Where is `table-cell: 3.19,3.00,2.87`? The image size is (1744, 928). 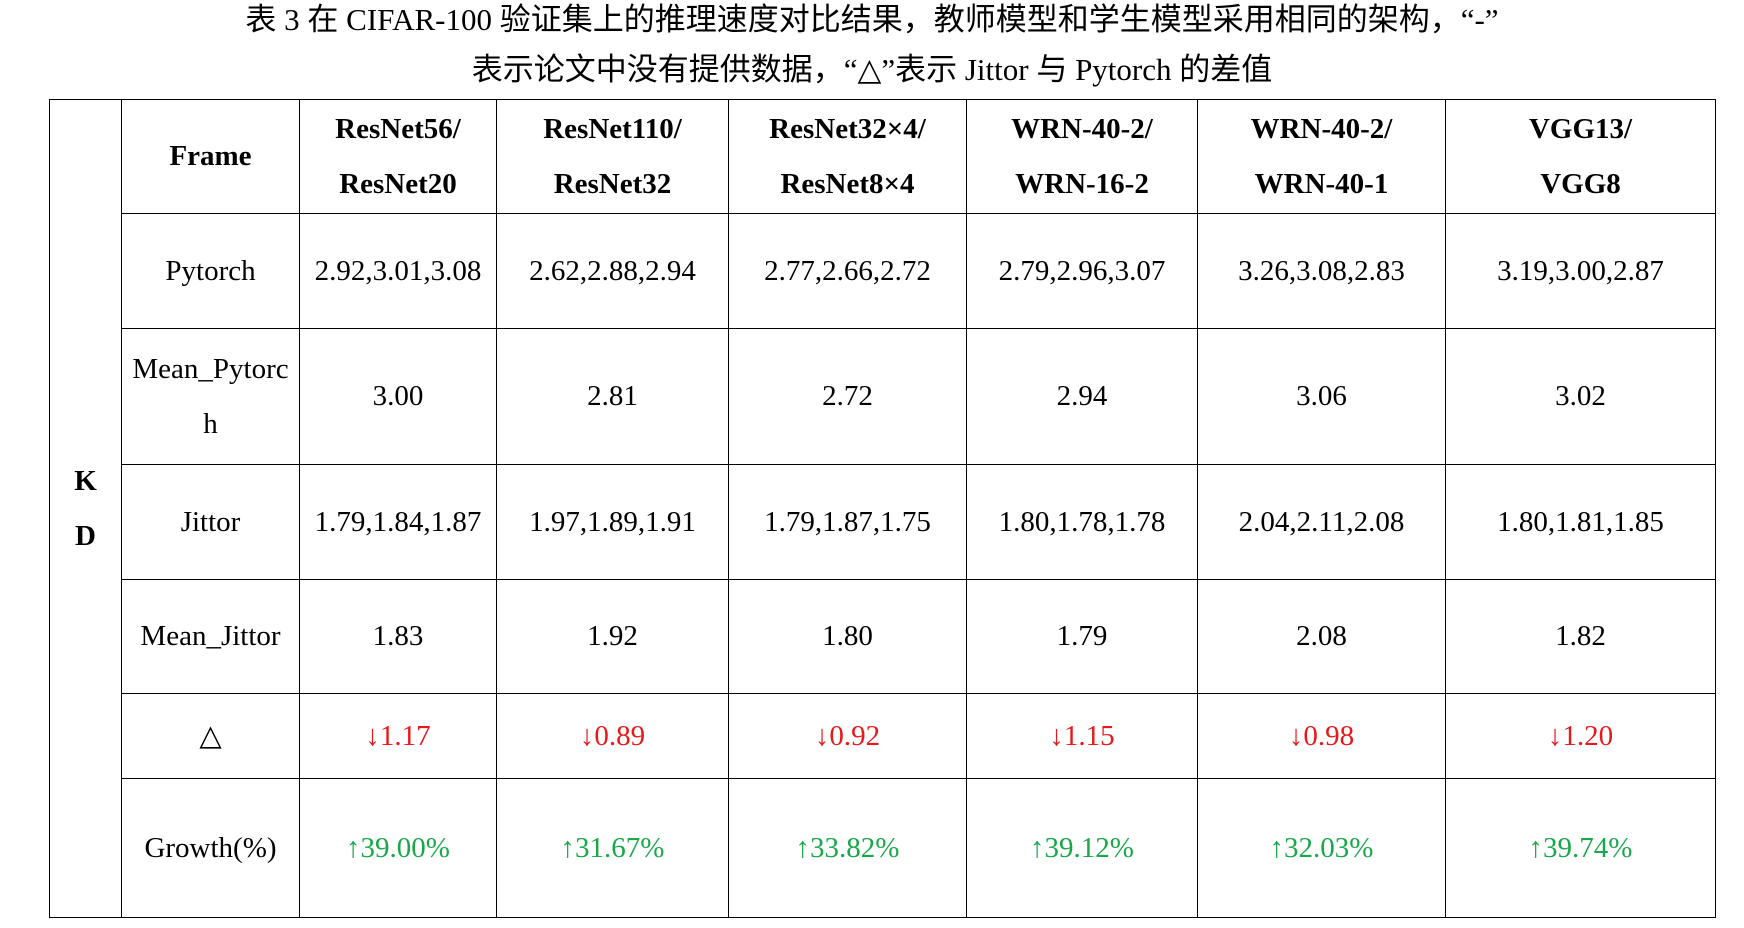
table-cell: 3.19,3.00,2.87 is located at coordinates (1580, 271).